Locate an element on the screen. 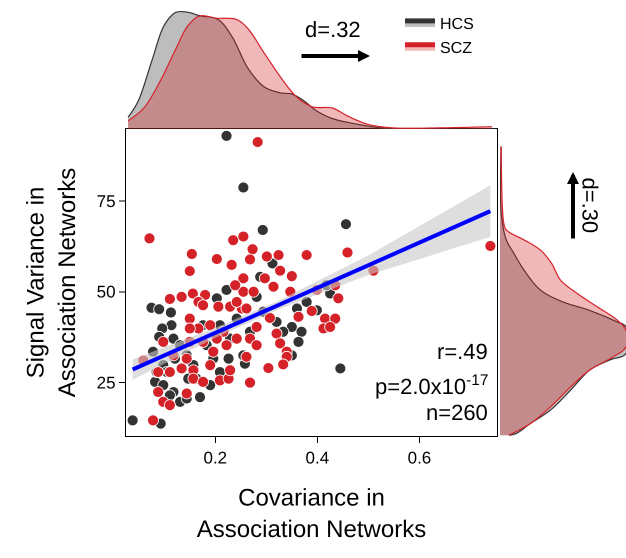 The image size is (626, 558). y-axis-title: Signal Variance in Association Networks is located at coordinates (51, 283).